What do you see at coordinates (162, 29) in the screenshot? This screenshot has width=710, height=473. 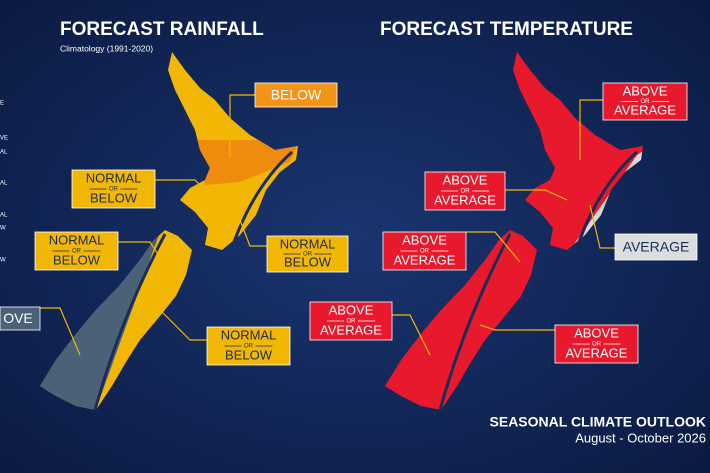 I see `rainfall-title: FORECAST RAINFALL` at bounding box center [162, 29].